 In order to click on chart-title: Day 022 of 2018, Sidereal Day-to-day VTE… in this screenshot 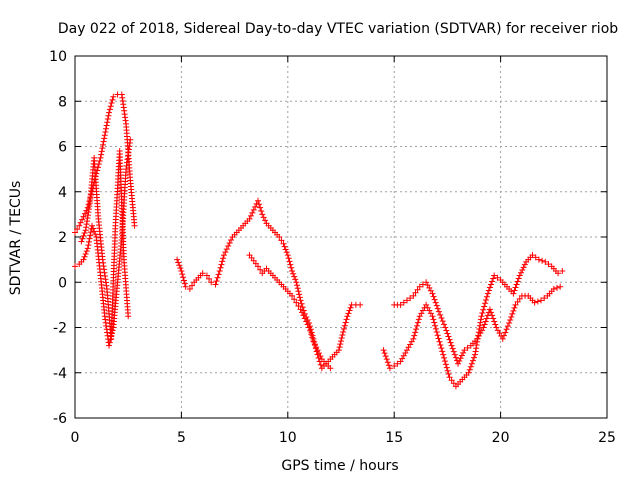, I will do `click(338, 29)`.